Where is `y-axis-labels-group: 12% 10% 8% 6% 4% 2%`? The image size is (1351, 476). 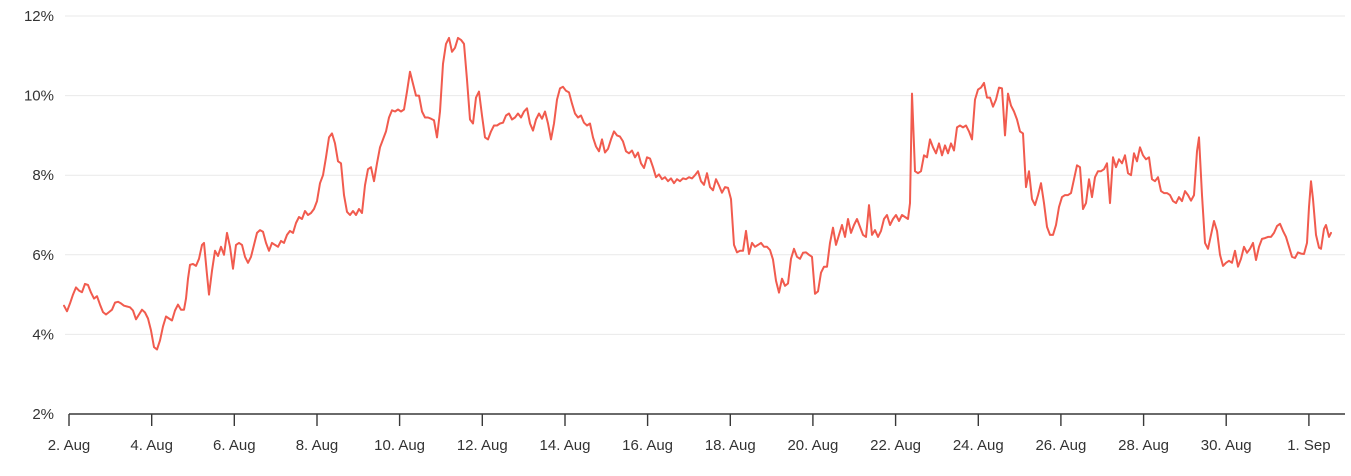 y-axis-labels-group: 12% 10% 8% 6% 4% 2% is located at coordinates (39, 215).